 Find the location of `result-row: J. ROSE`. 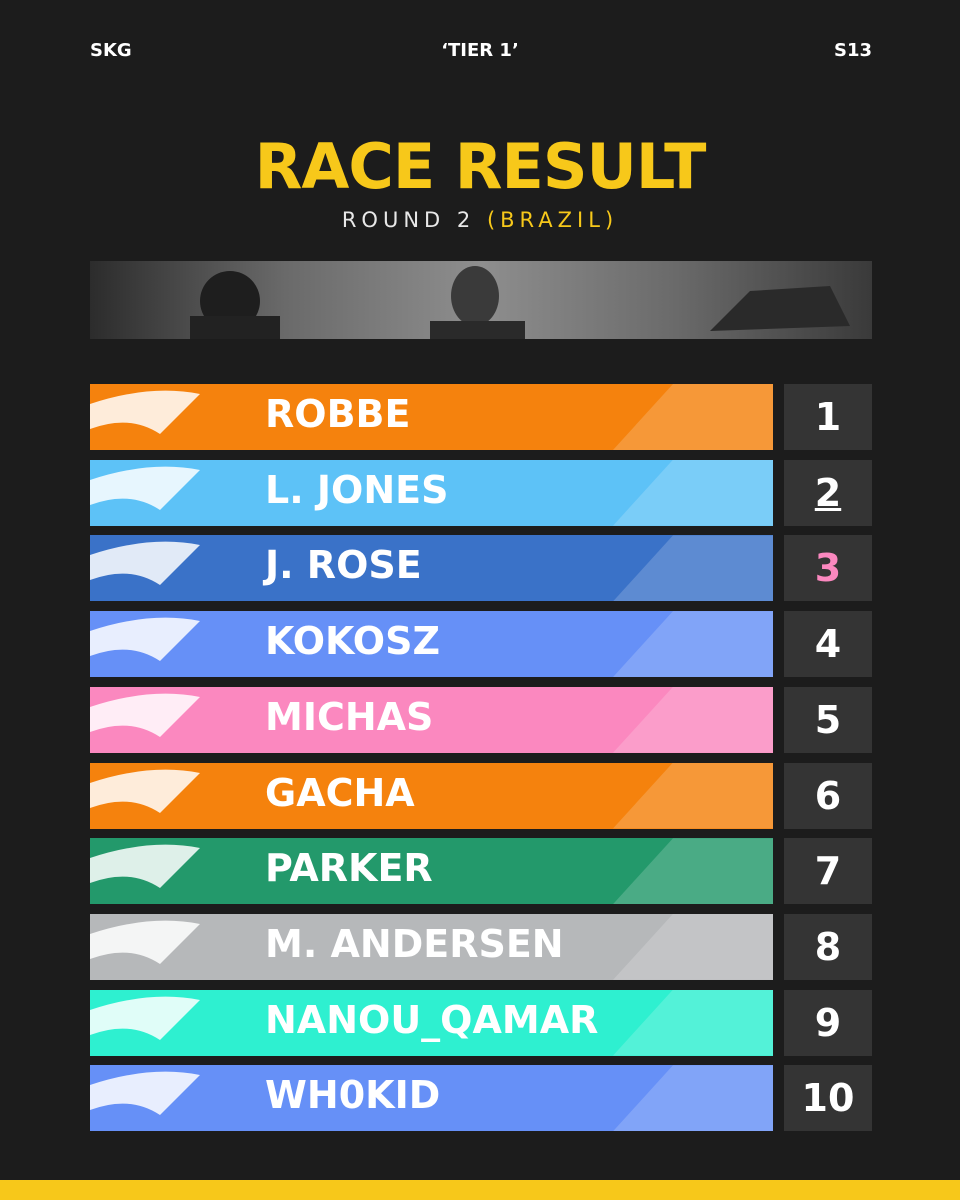

result-row: J. ROSE is located at coordinates (431, 568).